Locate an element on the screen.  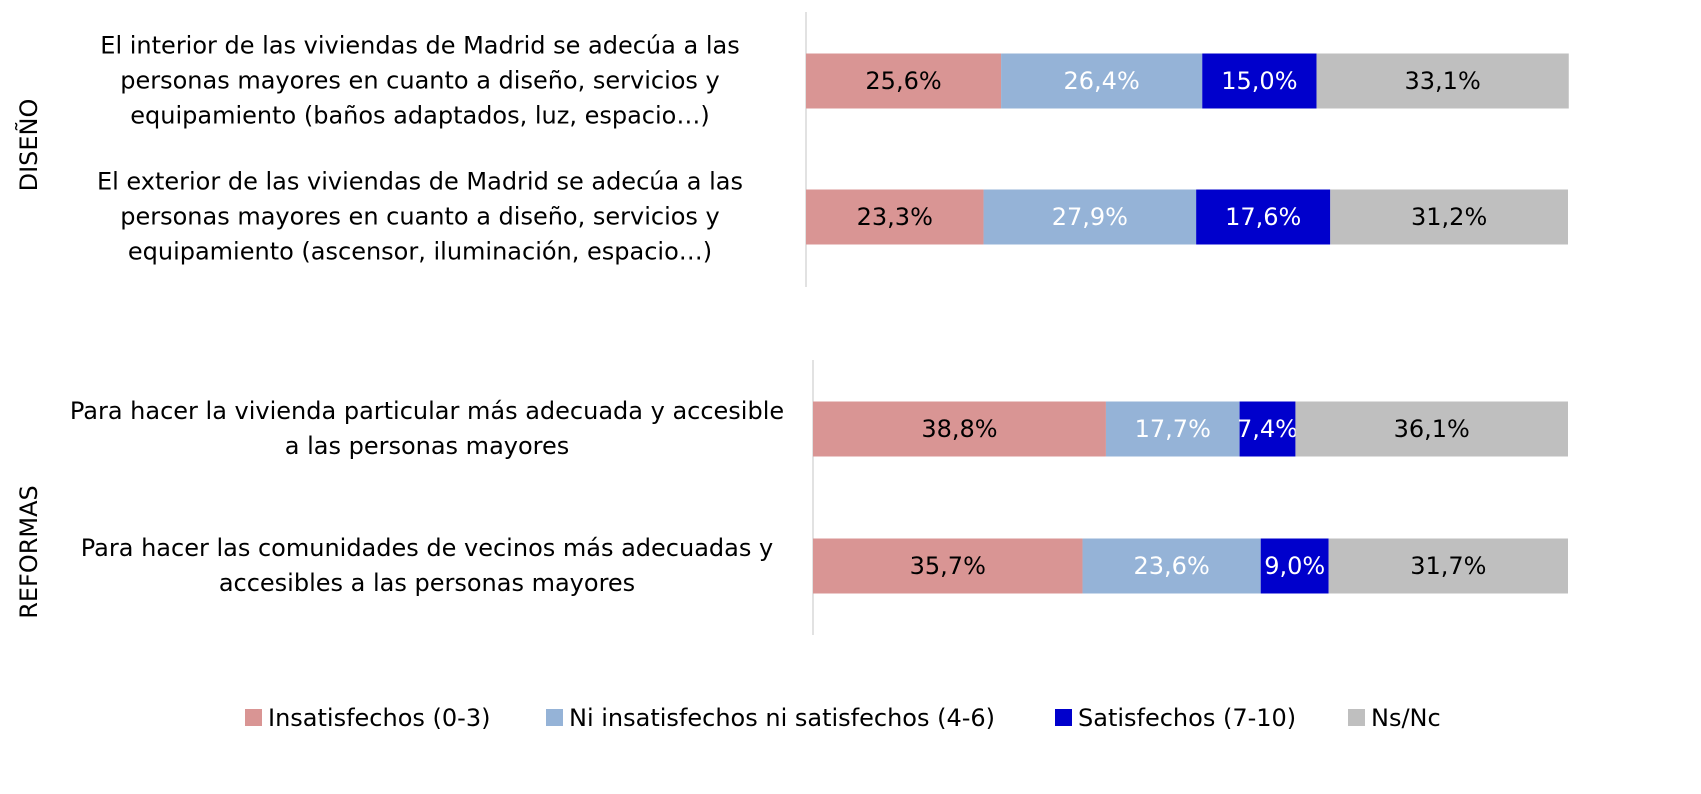
value-label: 25,6% is located at coordinates (903, 81).